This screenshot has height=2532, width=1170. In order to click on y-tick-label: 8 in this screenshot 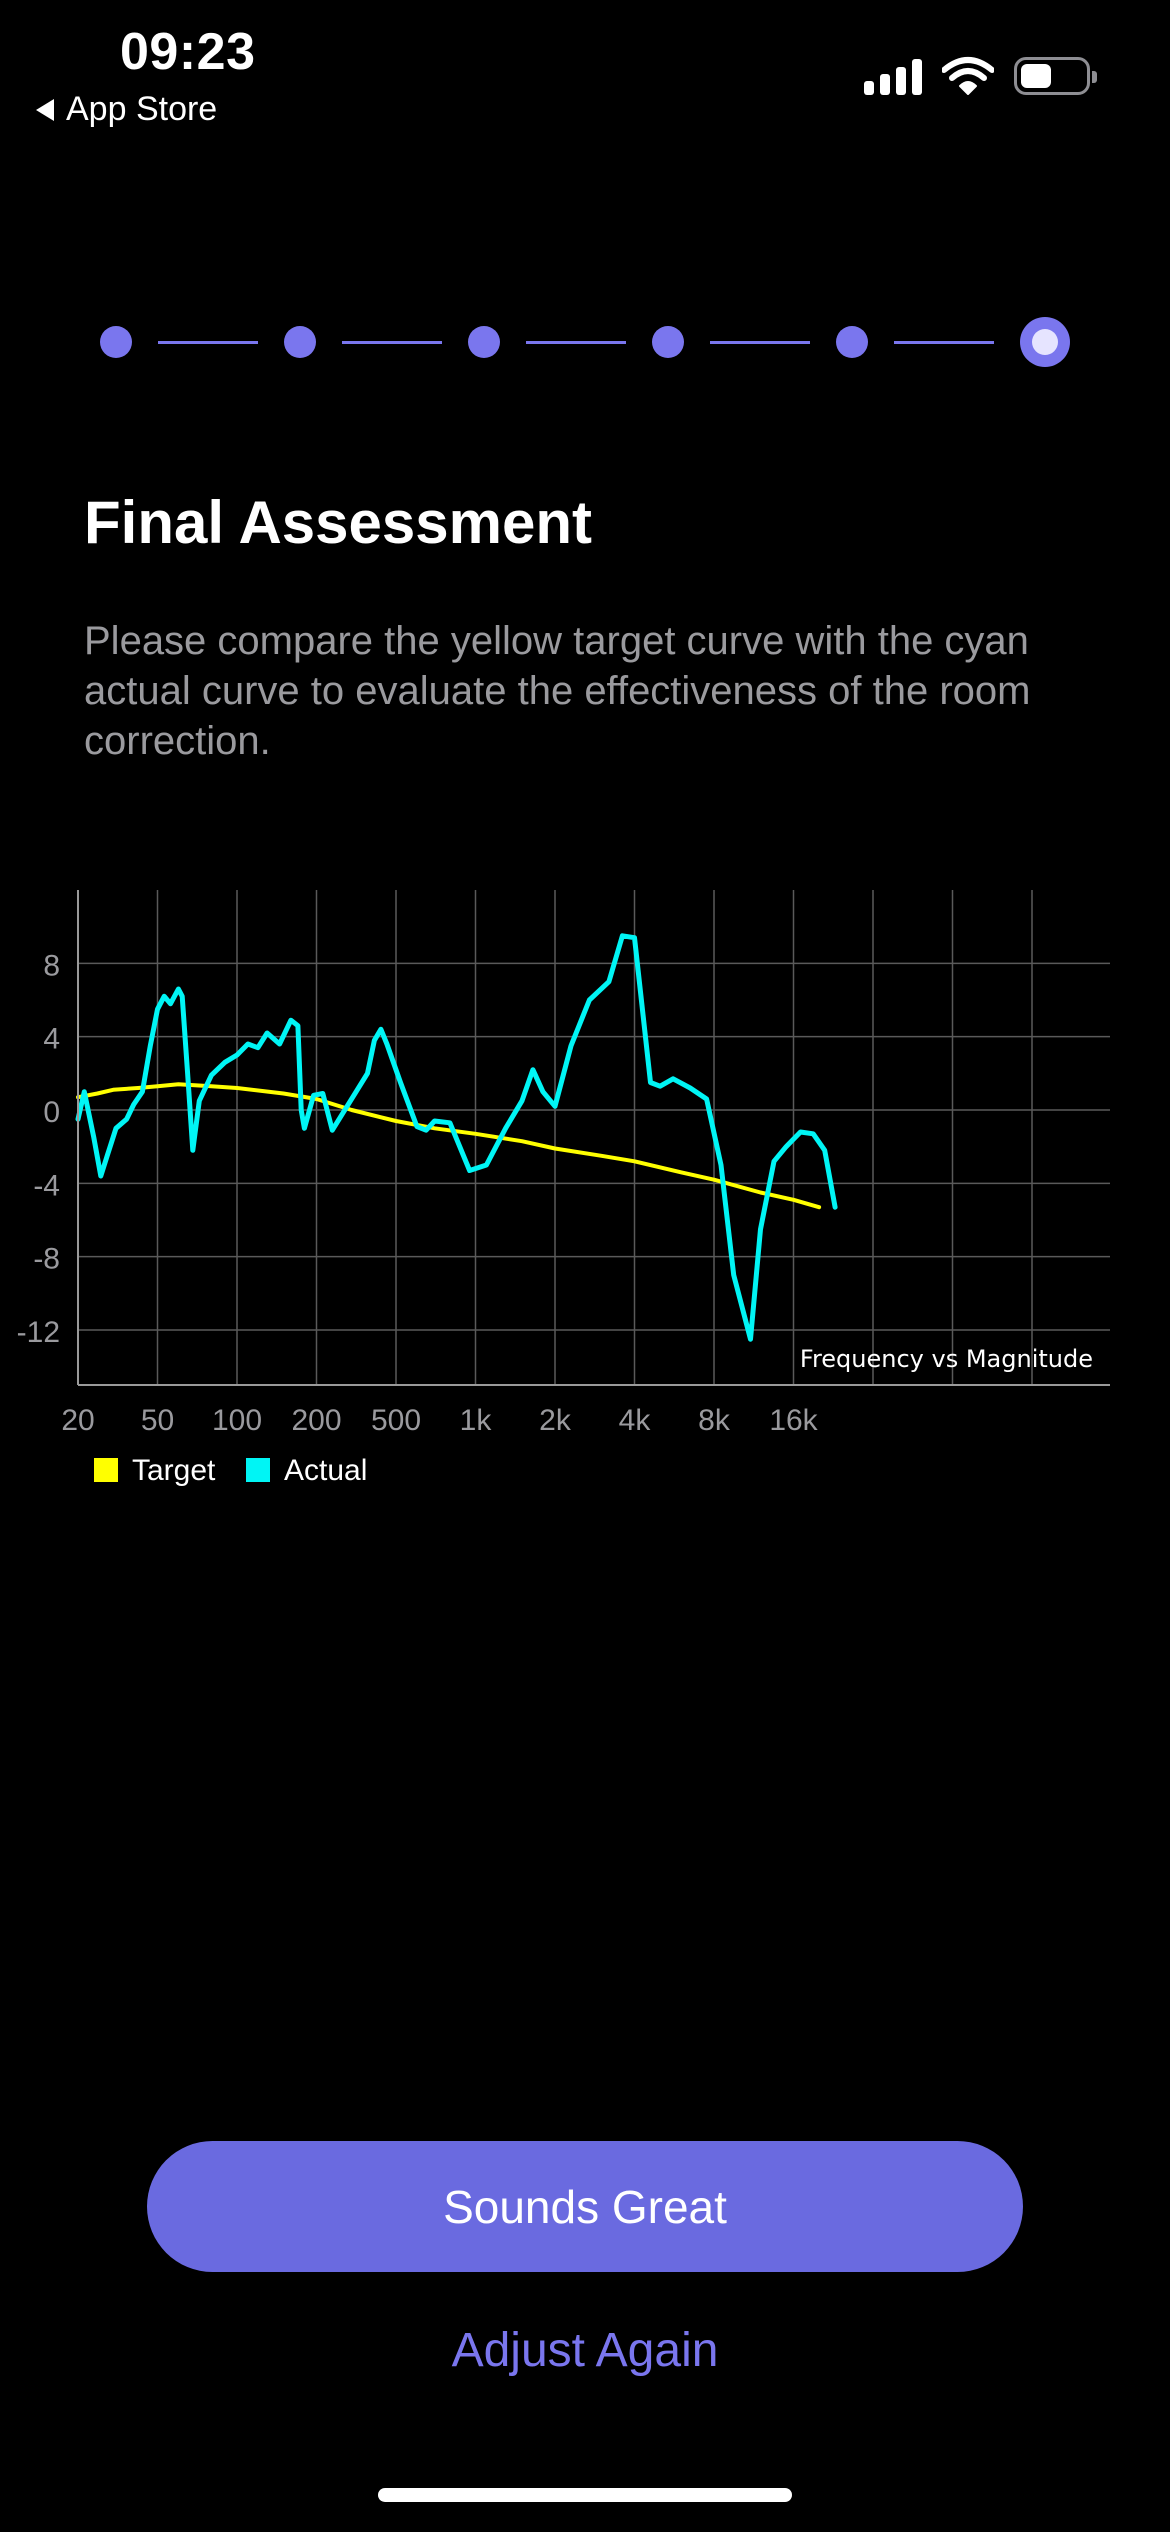, I will do `click(51, 965)`.